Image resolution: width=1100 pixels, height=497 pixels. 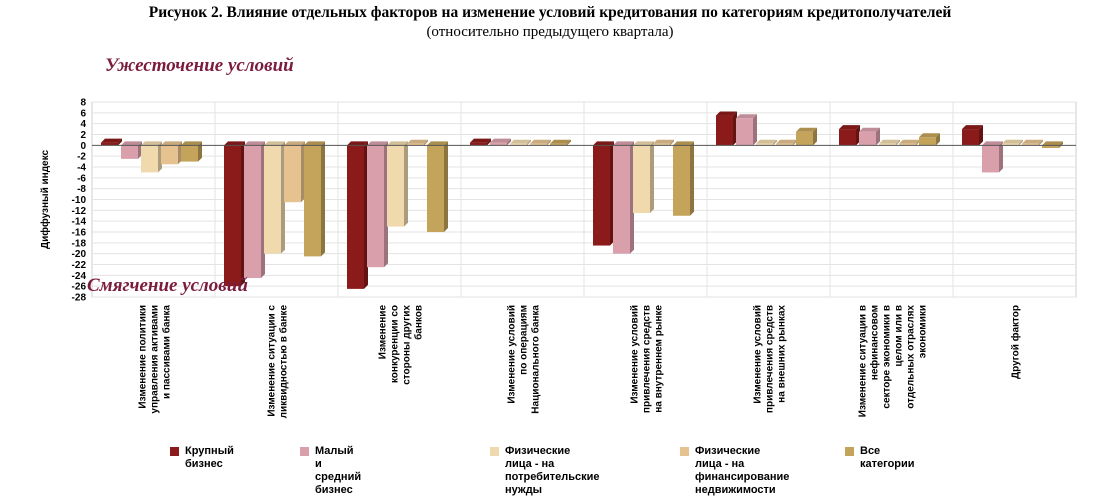 I want to click on category-label: стороны других, so click(x=407, y=345).